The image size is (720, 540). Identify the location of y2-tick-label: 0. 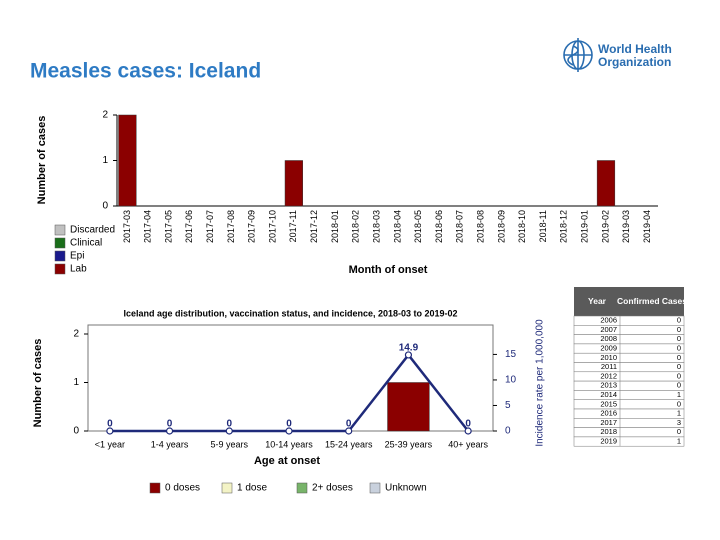
(508, 431).